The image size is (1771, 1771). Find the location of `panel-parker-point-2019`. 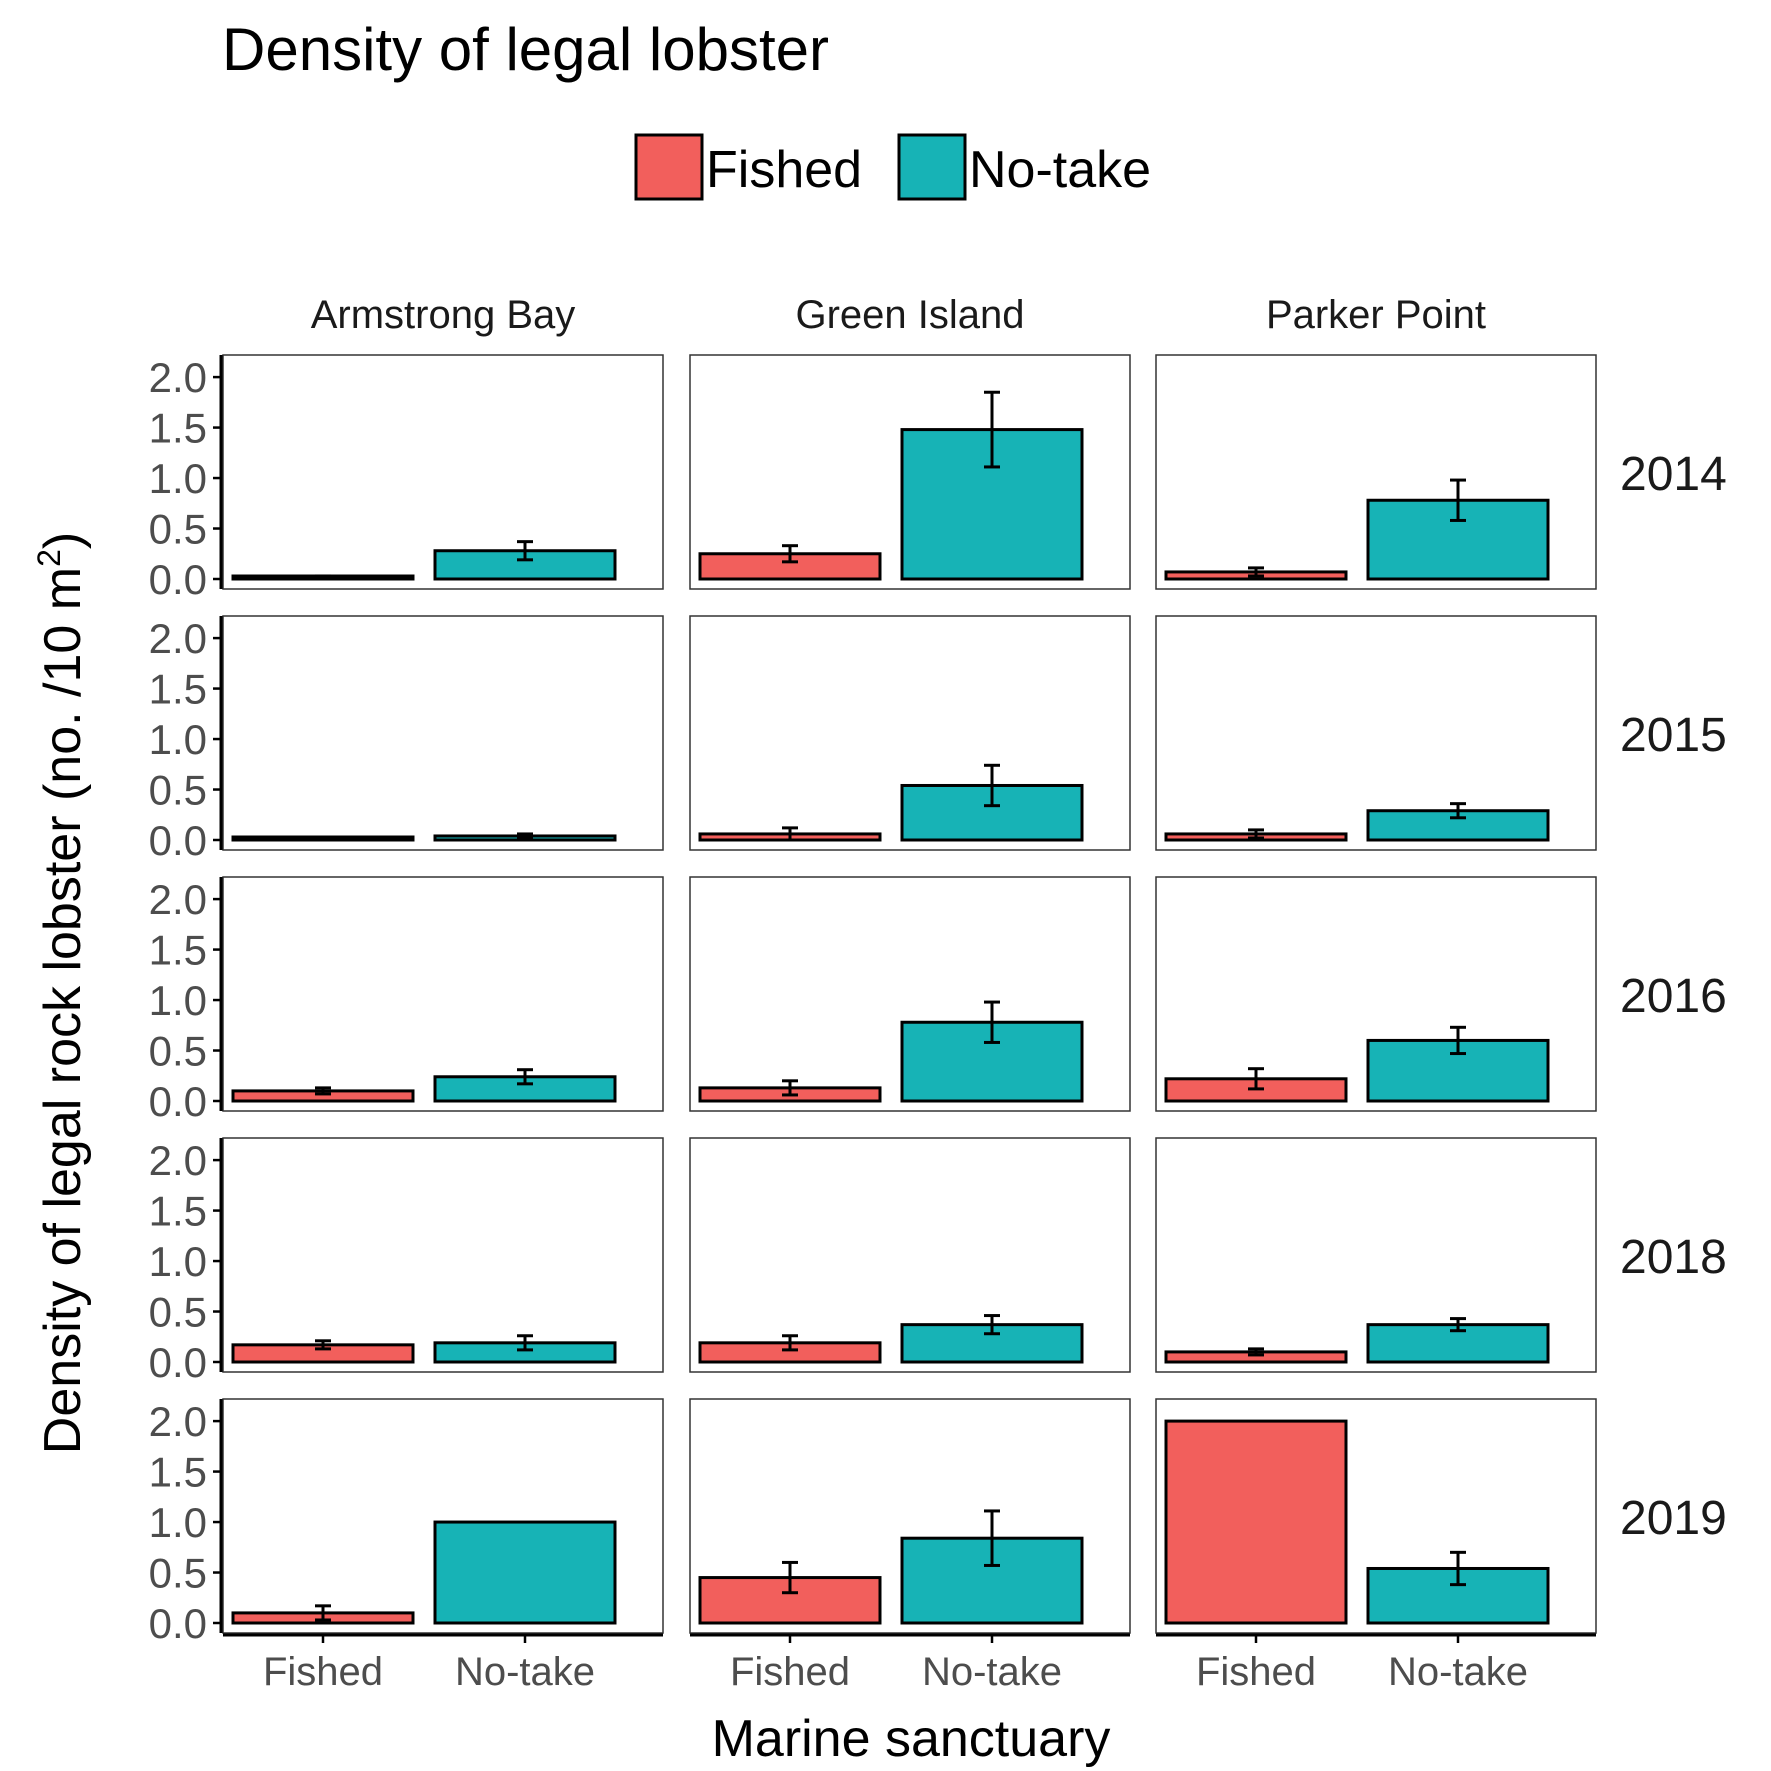

panel-parker-point-2019 is located at coordinates (1376, 1516).